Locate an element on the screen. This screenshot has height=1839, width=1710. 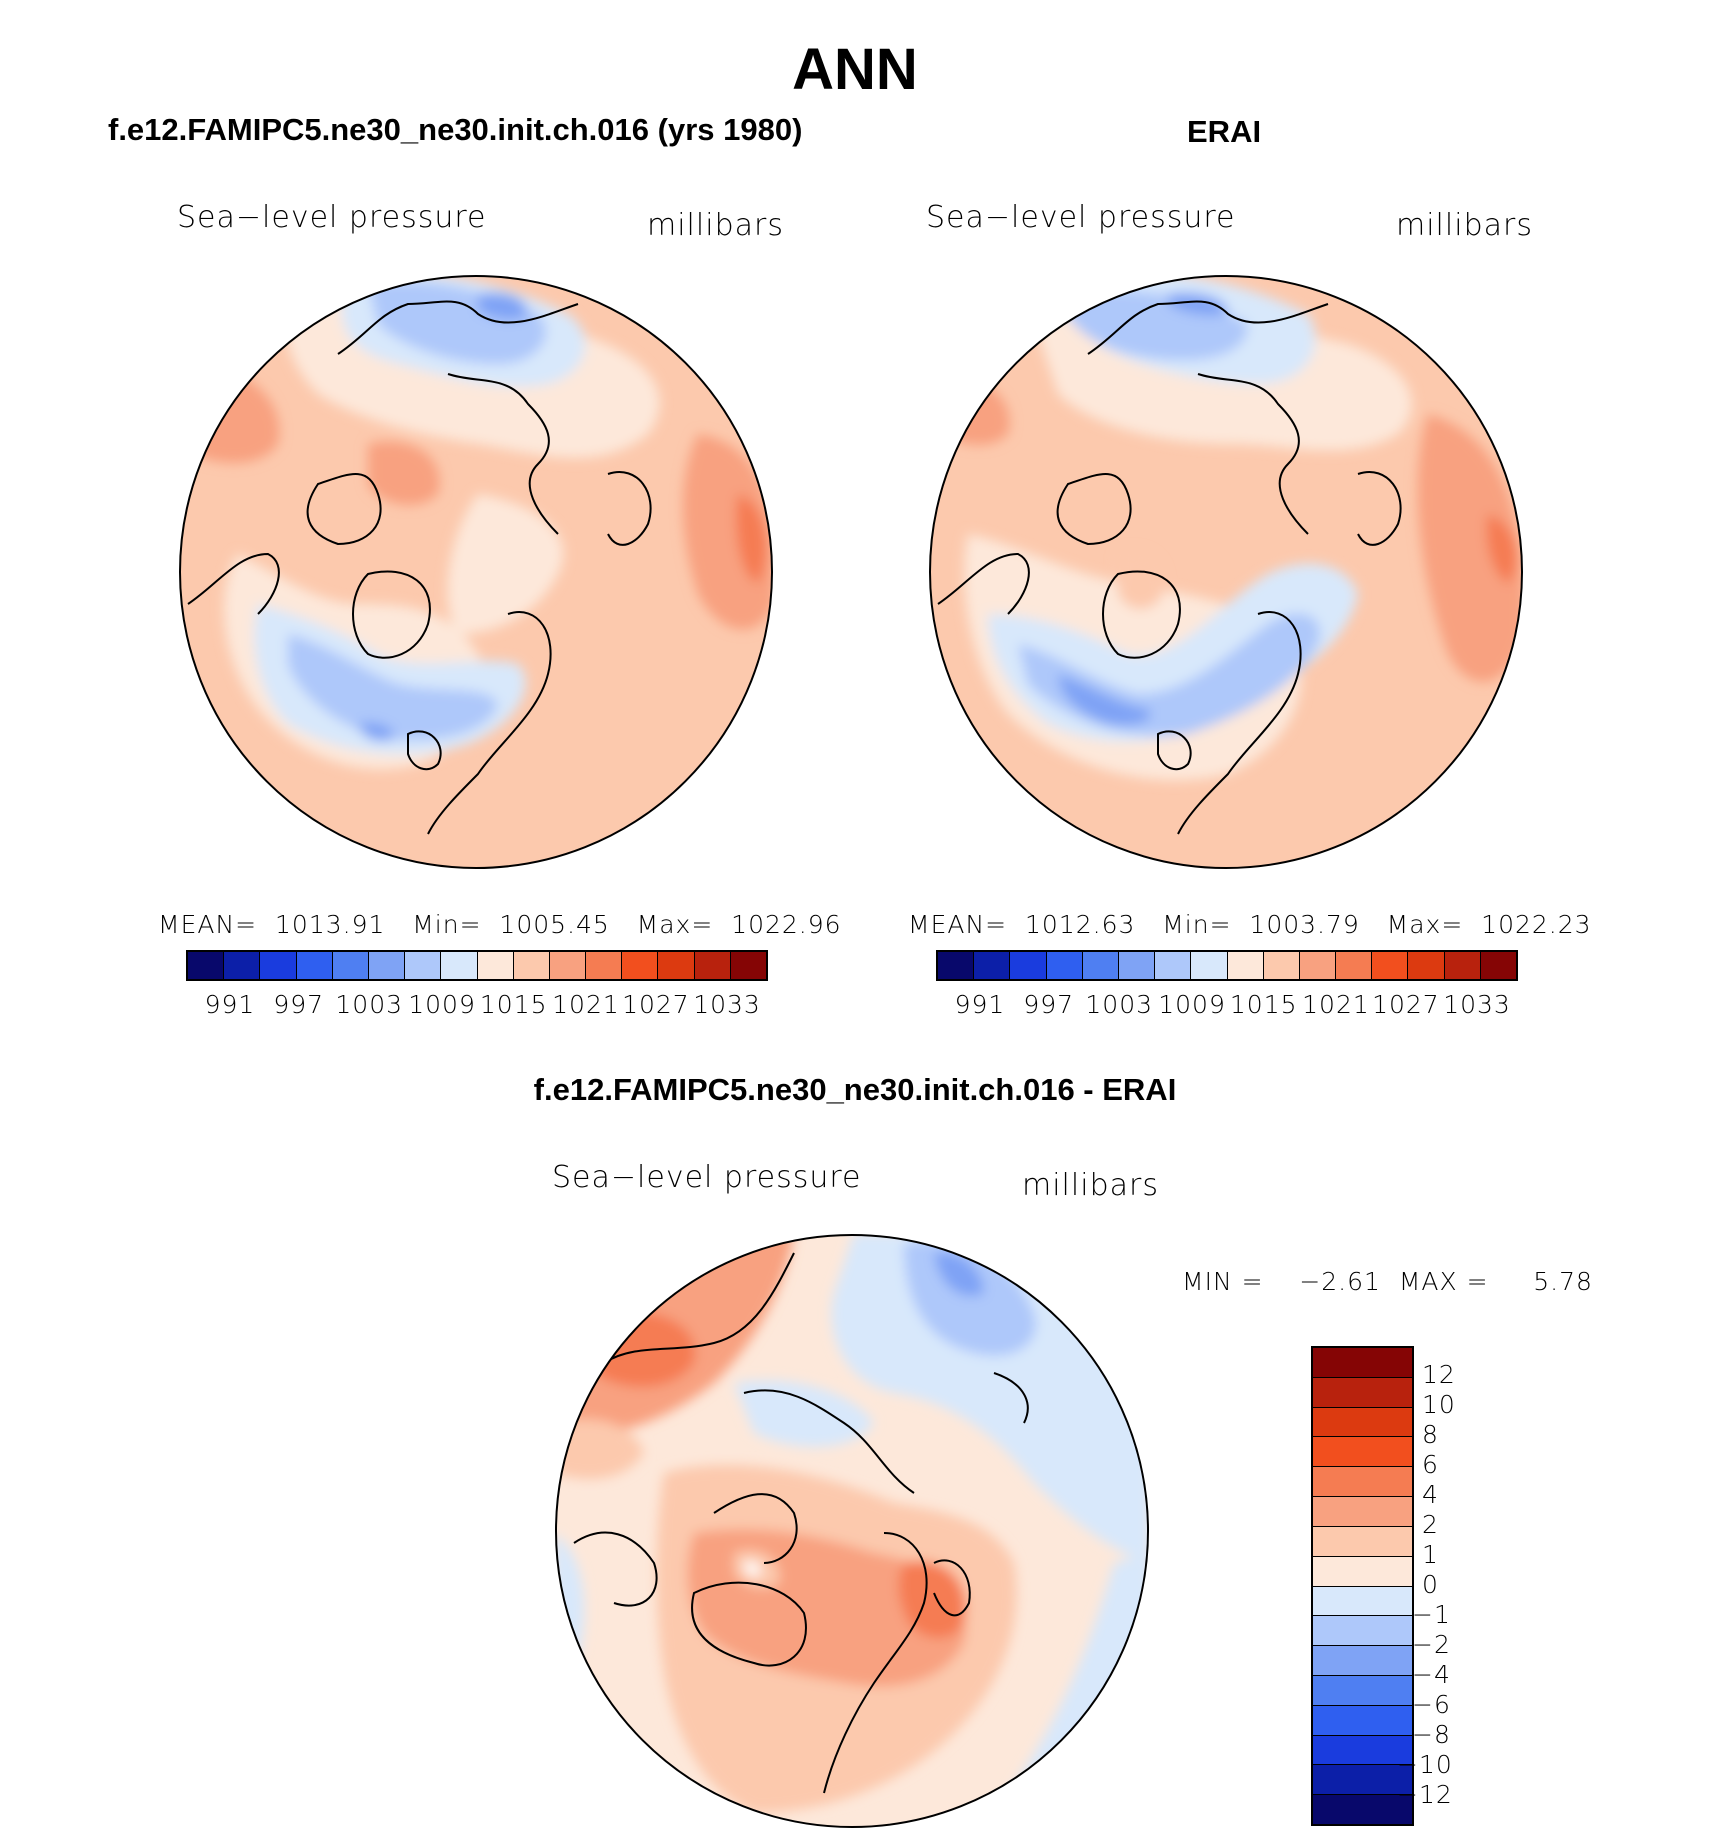
panel-2-colorbar-ticks: 991 997 1003 1009 1015 1021 1027 1033 is located at coordinates (1225, 1005).